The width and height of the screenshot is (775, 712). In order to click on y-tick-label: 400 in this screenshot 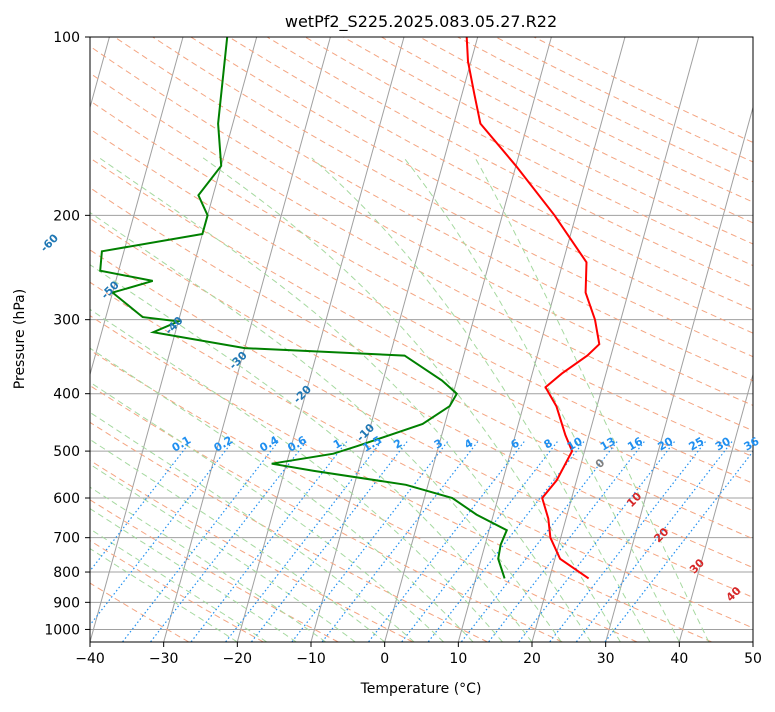, I will do `click(66, 395)`.